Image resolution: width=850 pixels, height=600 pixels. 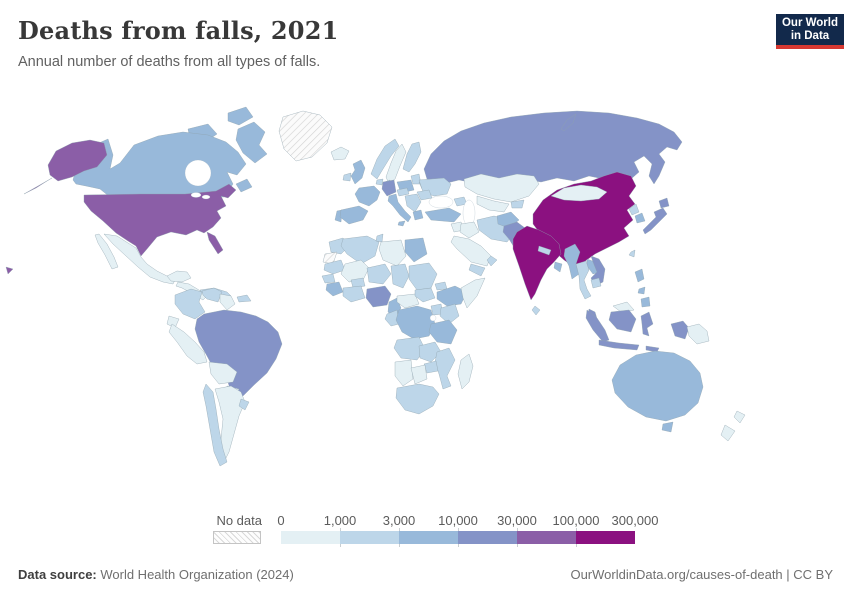 I want to click on country-turkey, so click(x=443, y=215).